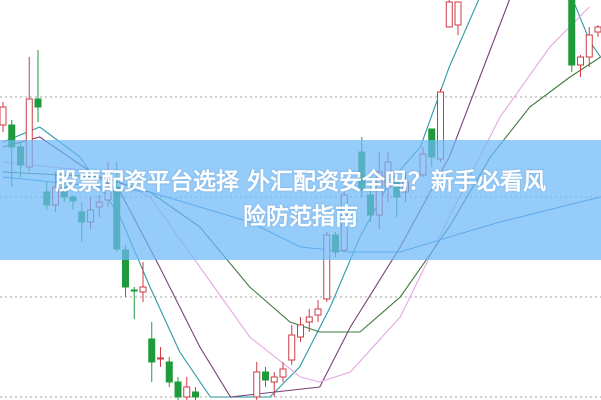 The image size is (601, 400). What do you see at coordinates (300, 182) in the screenshot?
I see `headline-line-1: 股票配资平台选择 外汇配资安全吗？新手必看风` at bounding box center [300, 182].